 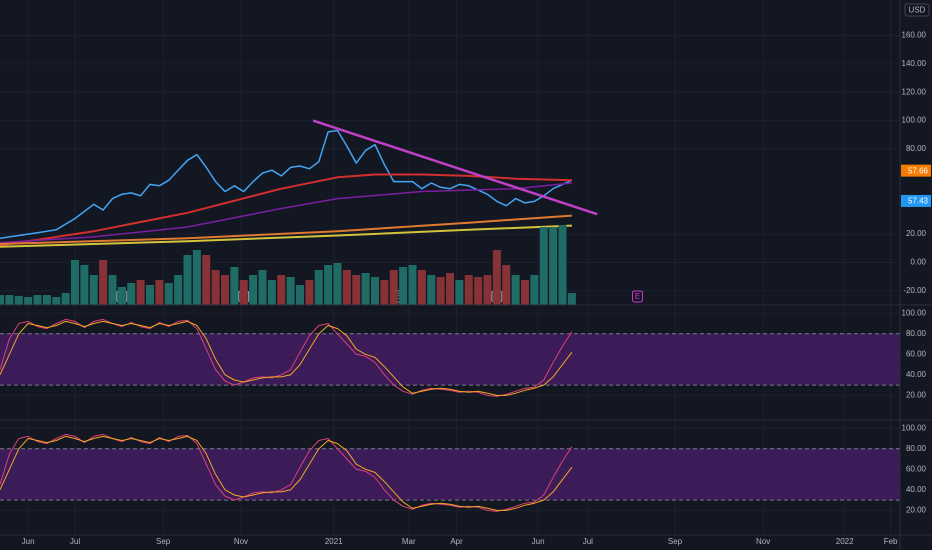 What do you see at coordinates (914, 63) in the screenshot?
I see `y-tick-label: 140.00` at bounding box center [914, 63].